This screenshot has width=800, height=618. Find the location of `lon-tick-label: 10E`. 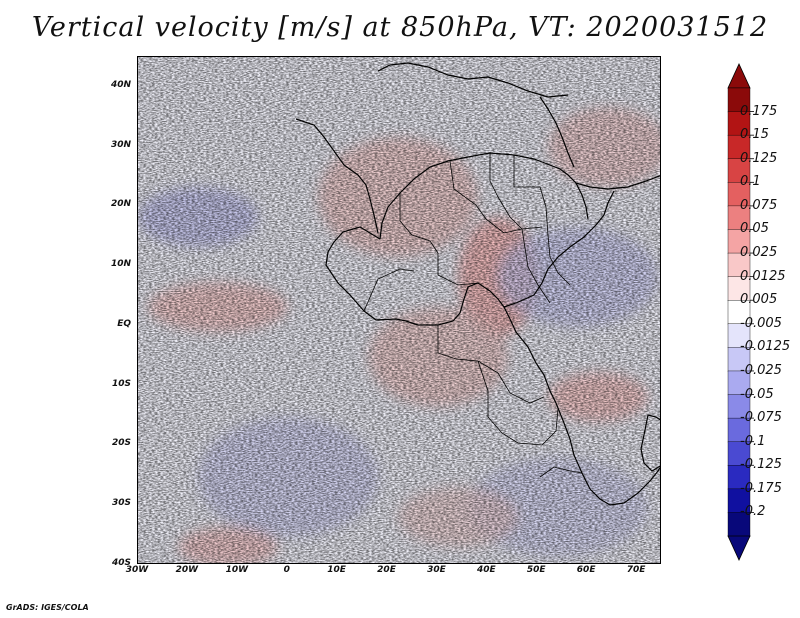

lon-tick-label: 10E is located at coordinates (336, 570).